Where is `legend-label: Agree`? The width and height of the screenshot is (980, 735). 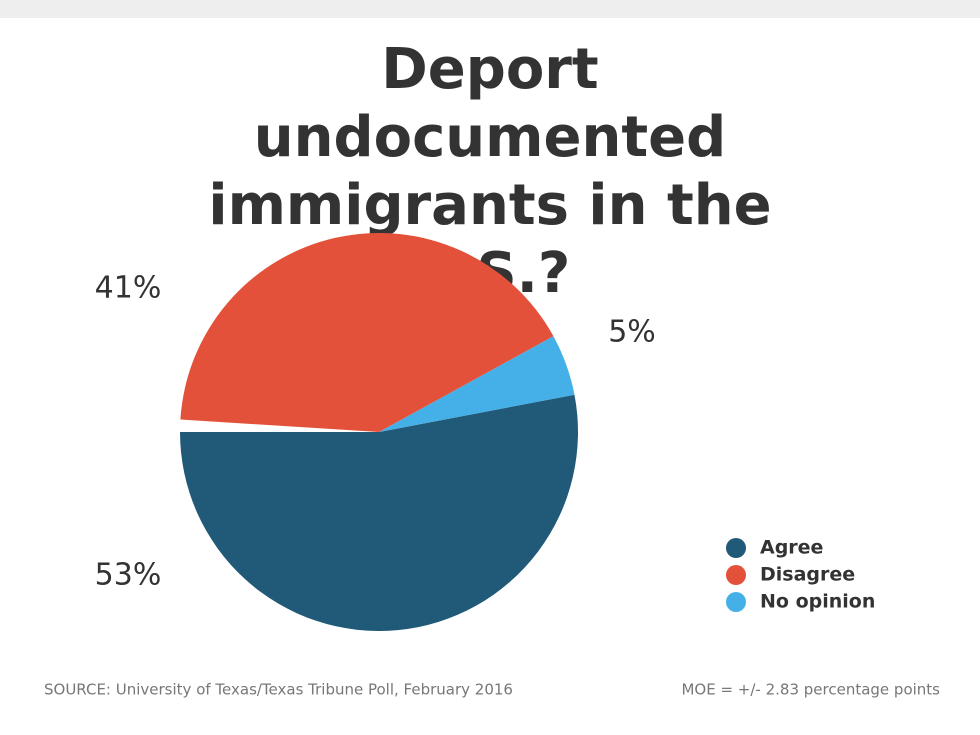
legend-label: Agree is located at coordinates (791, 548).